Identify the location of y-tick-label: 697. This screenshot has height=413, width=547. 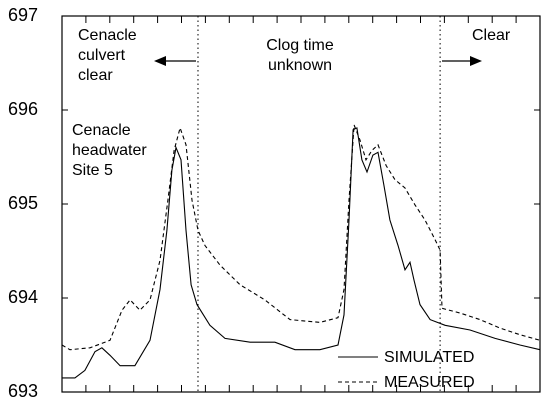
(23, 15).